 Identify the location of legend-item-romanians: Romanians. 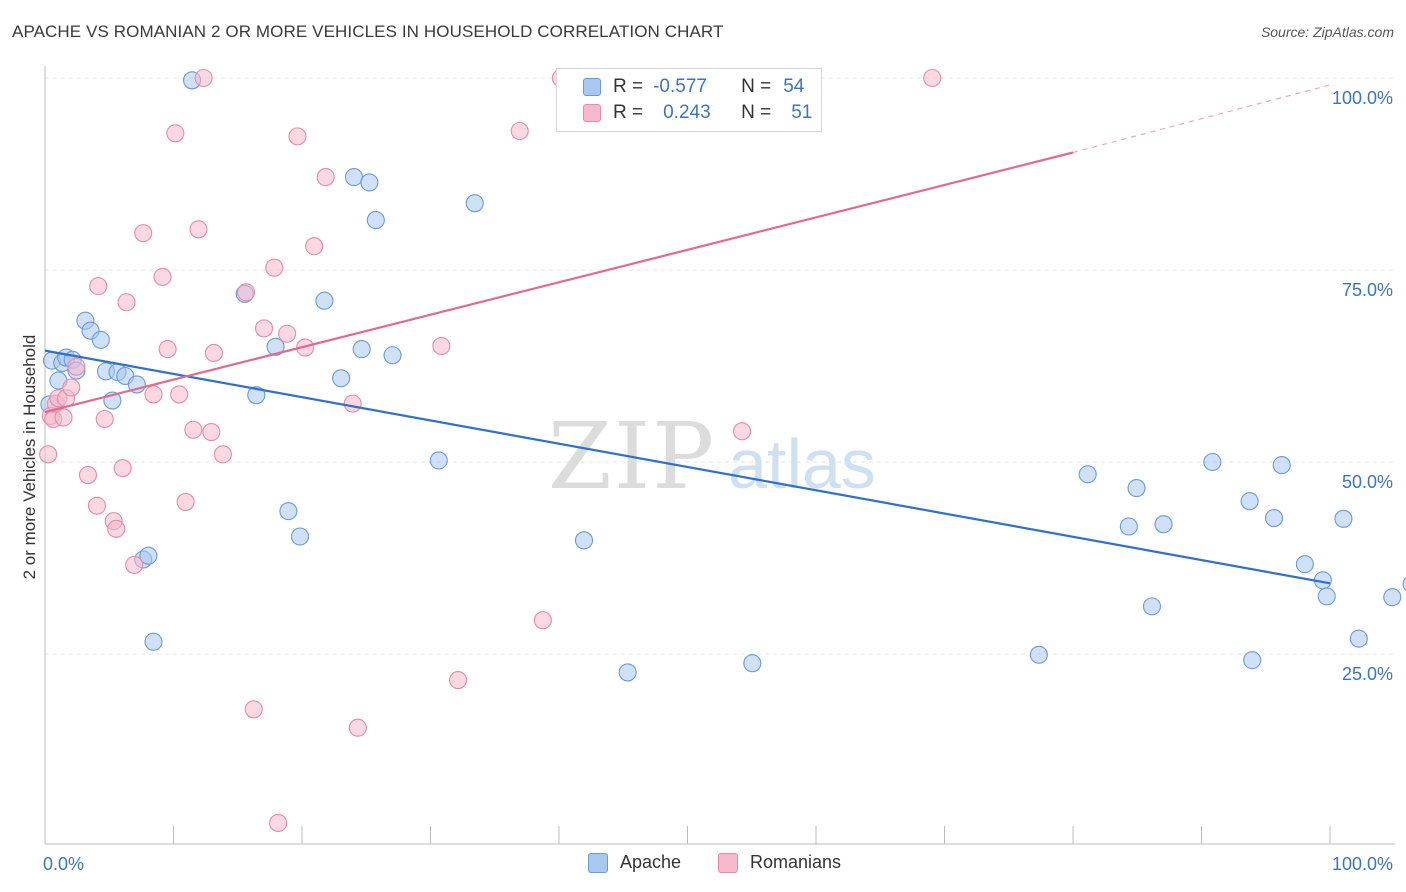
(779, 862).